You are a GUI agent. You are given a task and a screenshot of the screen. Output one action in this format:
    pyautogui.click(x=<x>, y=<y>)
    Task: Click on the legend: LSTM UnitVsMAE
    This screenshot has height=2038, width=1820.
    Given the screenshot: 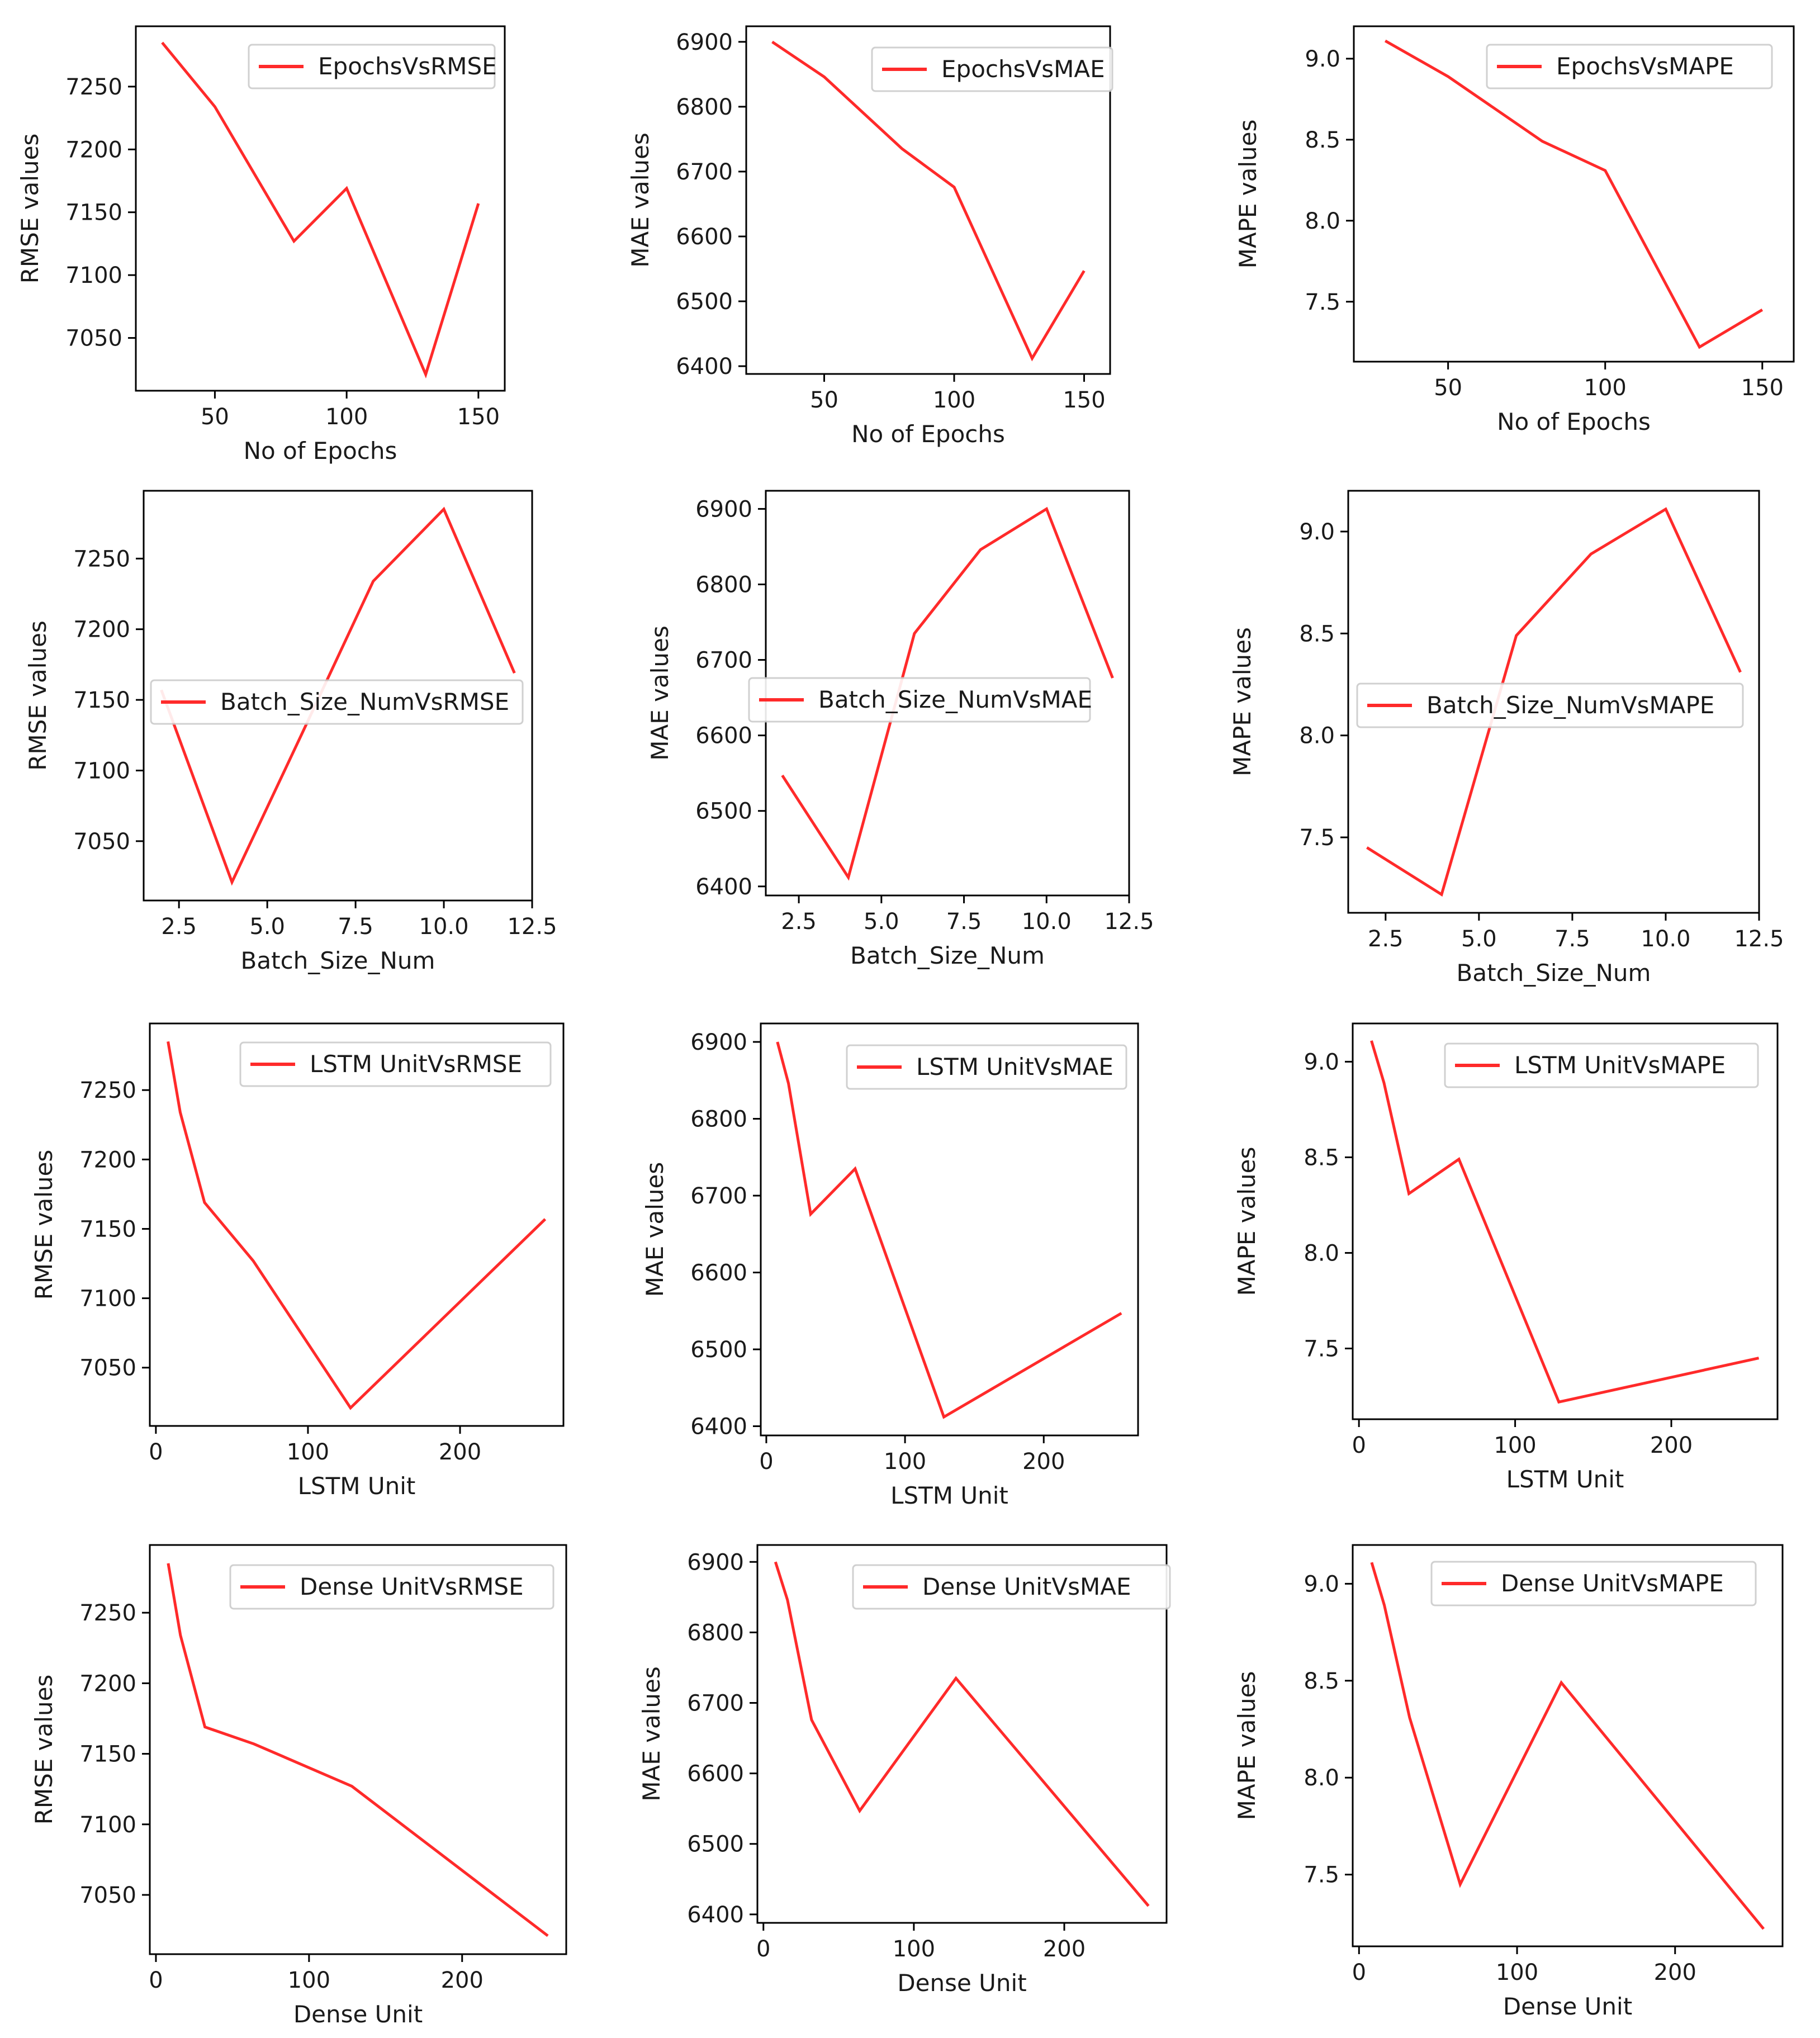 What is the action you would take?
    pyautogui.click(x=987, y=1067)
    